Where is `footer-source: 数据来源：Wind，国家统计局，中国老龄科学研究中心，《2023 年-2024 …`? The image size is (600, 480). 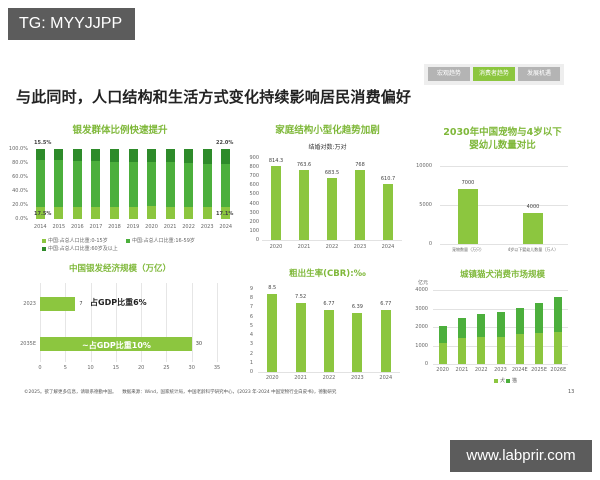 footer-source: 数据来源：Wind，国家统计局，中国老龄科学研究中心，《2023 年-2024 … is located at coordinates (229, 392).